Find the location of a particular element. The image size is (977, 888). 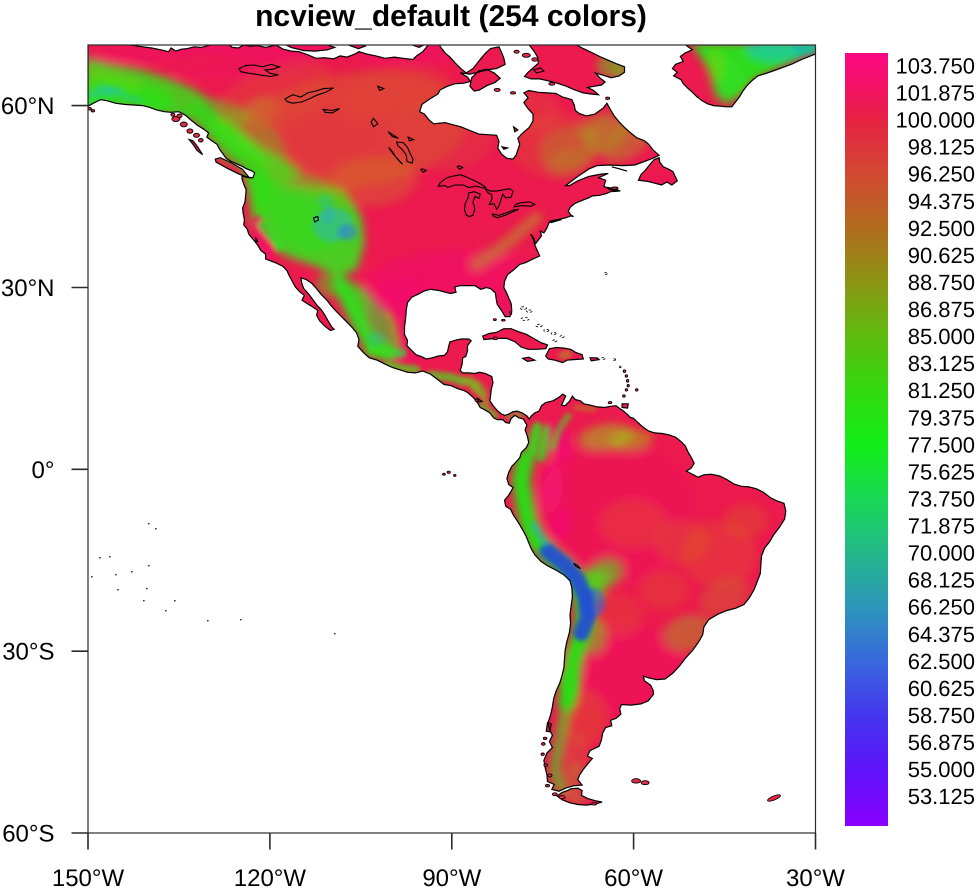

svg-text: 60°W is located at coordinates (633, 876).